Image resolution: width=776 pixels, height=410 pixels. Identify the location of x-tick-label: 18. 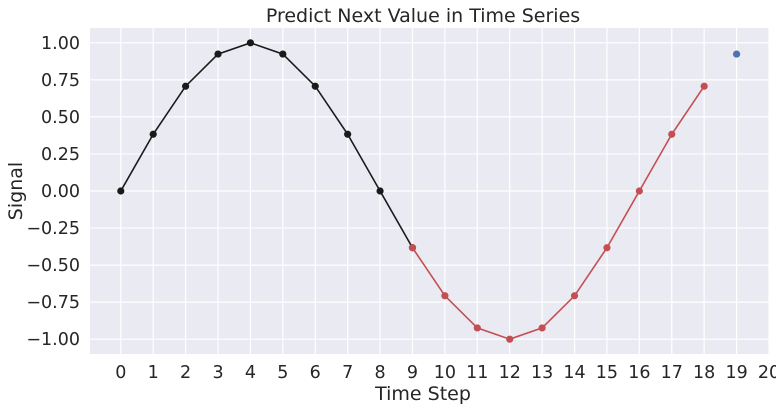
(704, 373).